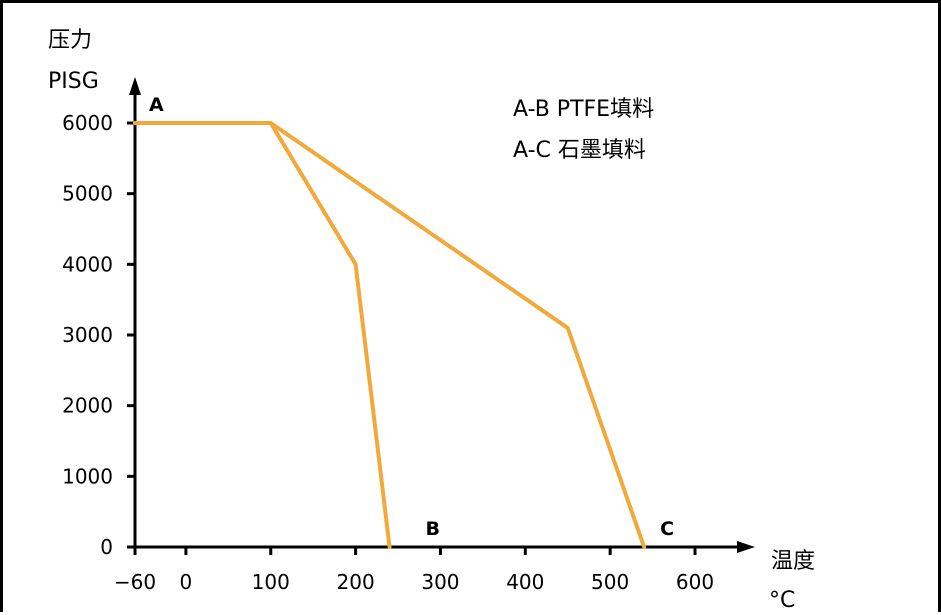 The image size is (941, 615). I want to click on y-tick-label: 2000, so click(87, 406).